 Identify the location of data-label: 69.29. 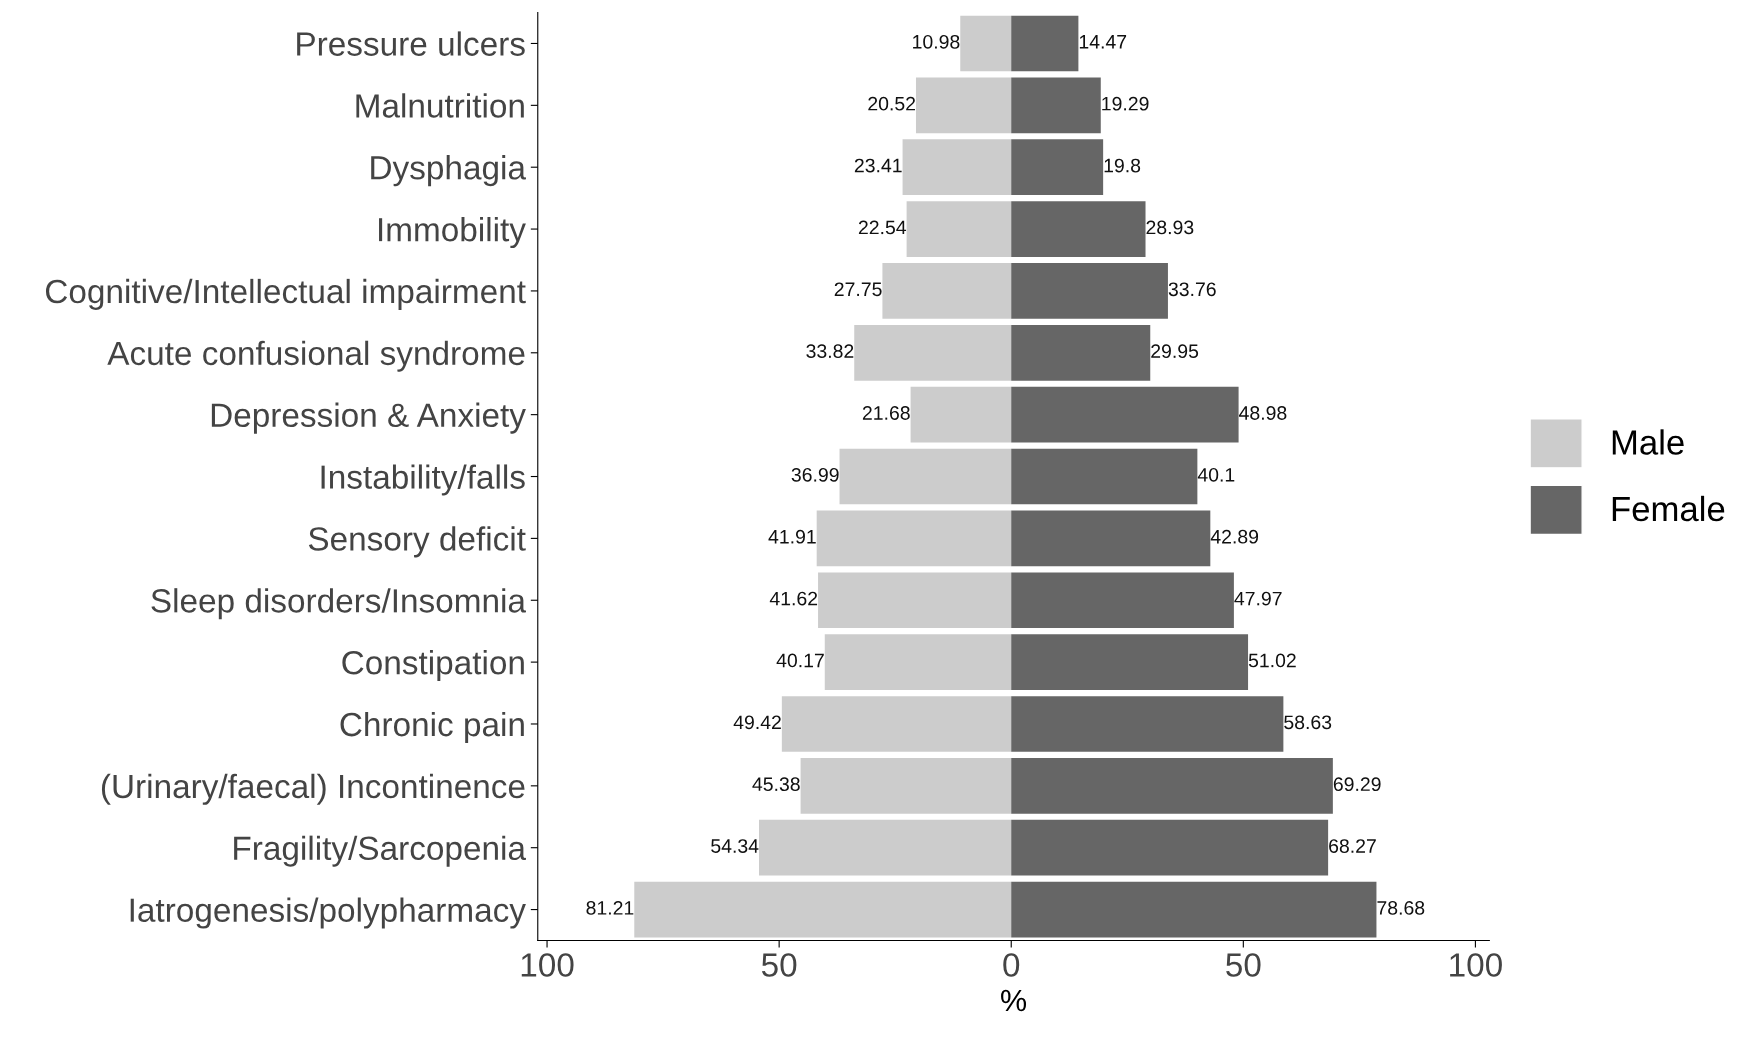
(1357, 784).